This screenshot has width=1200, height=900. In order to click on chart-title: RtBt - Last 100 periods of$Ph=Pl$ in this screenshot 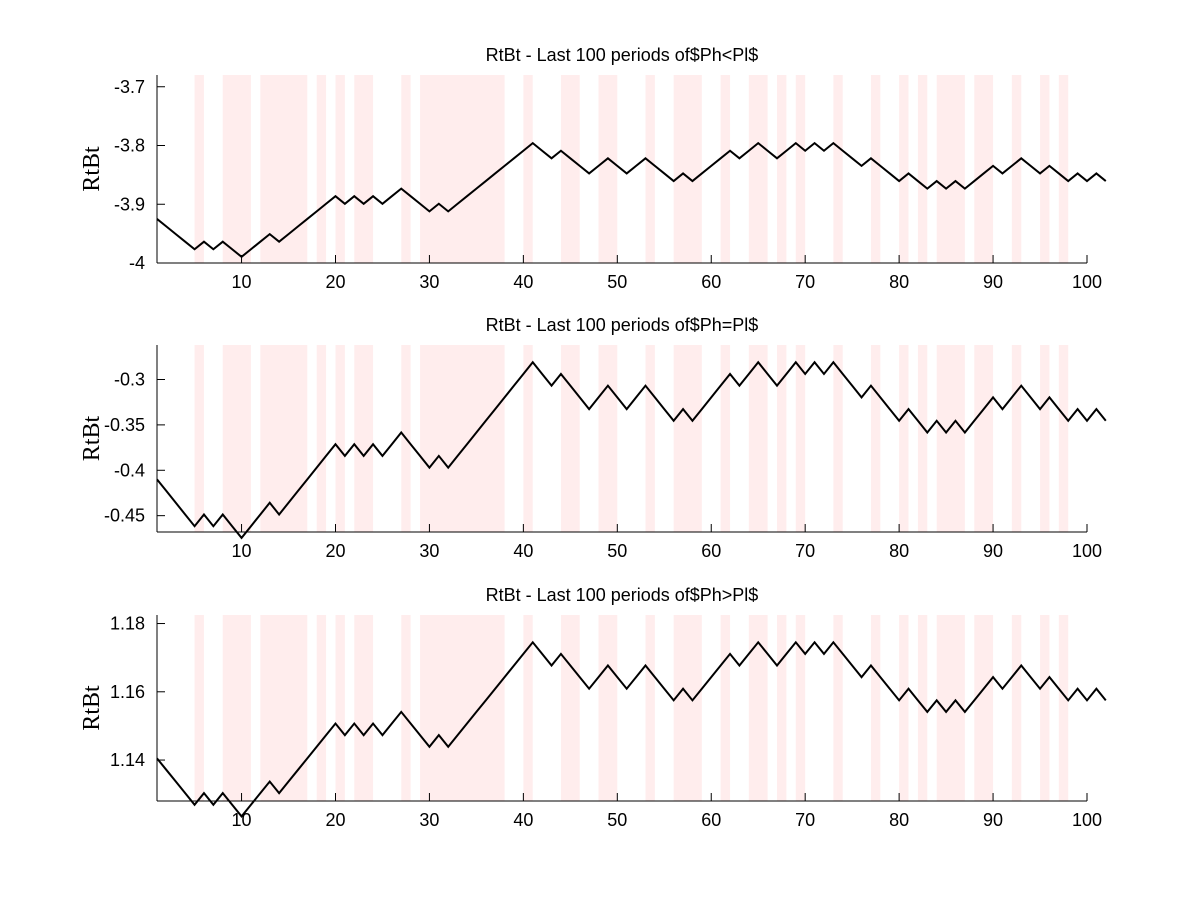, I will do `click(622, 325)`.